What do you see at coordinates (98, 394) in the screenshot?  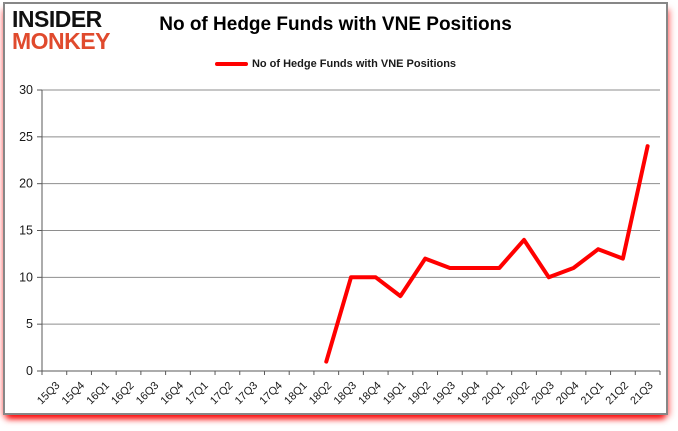 I see `svg-text: 16Q1` at bounding box center [98, 394].